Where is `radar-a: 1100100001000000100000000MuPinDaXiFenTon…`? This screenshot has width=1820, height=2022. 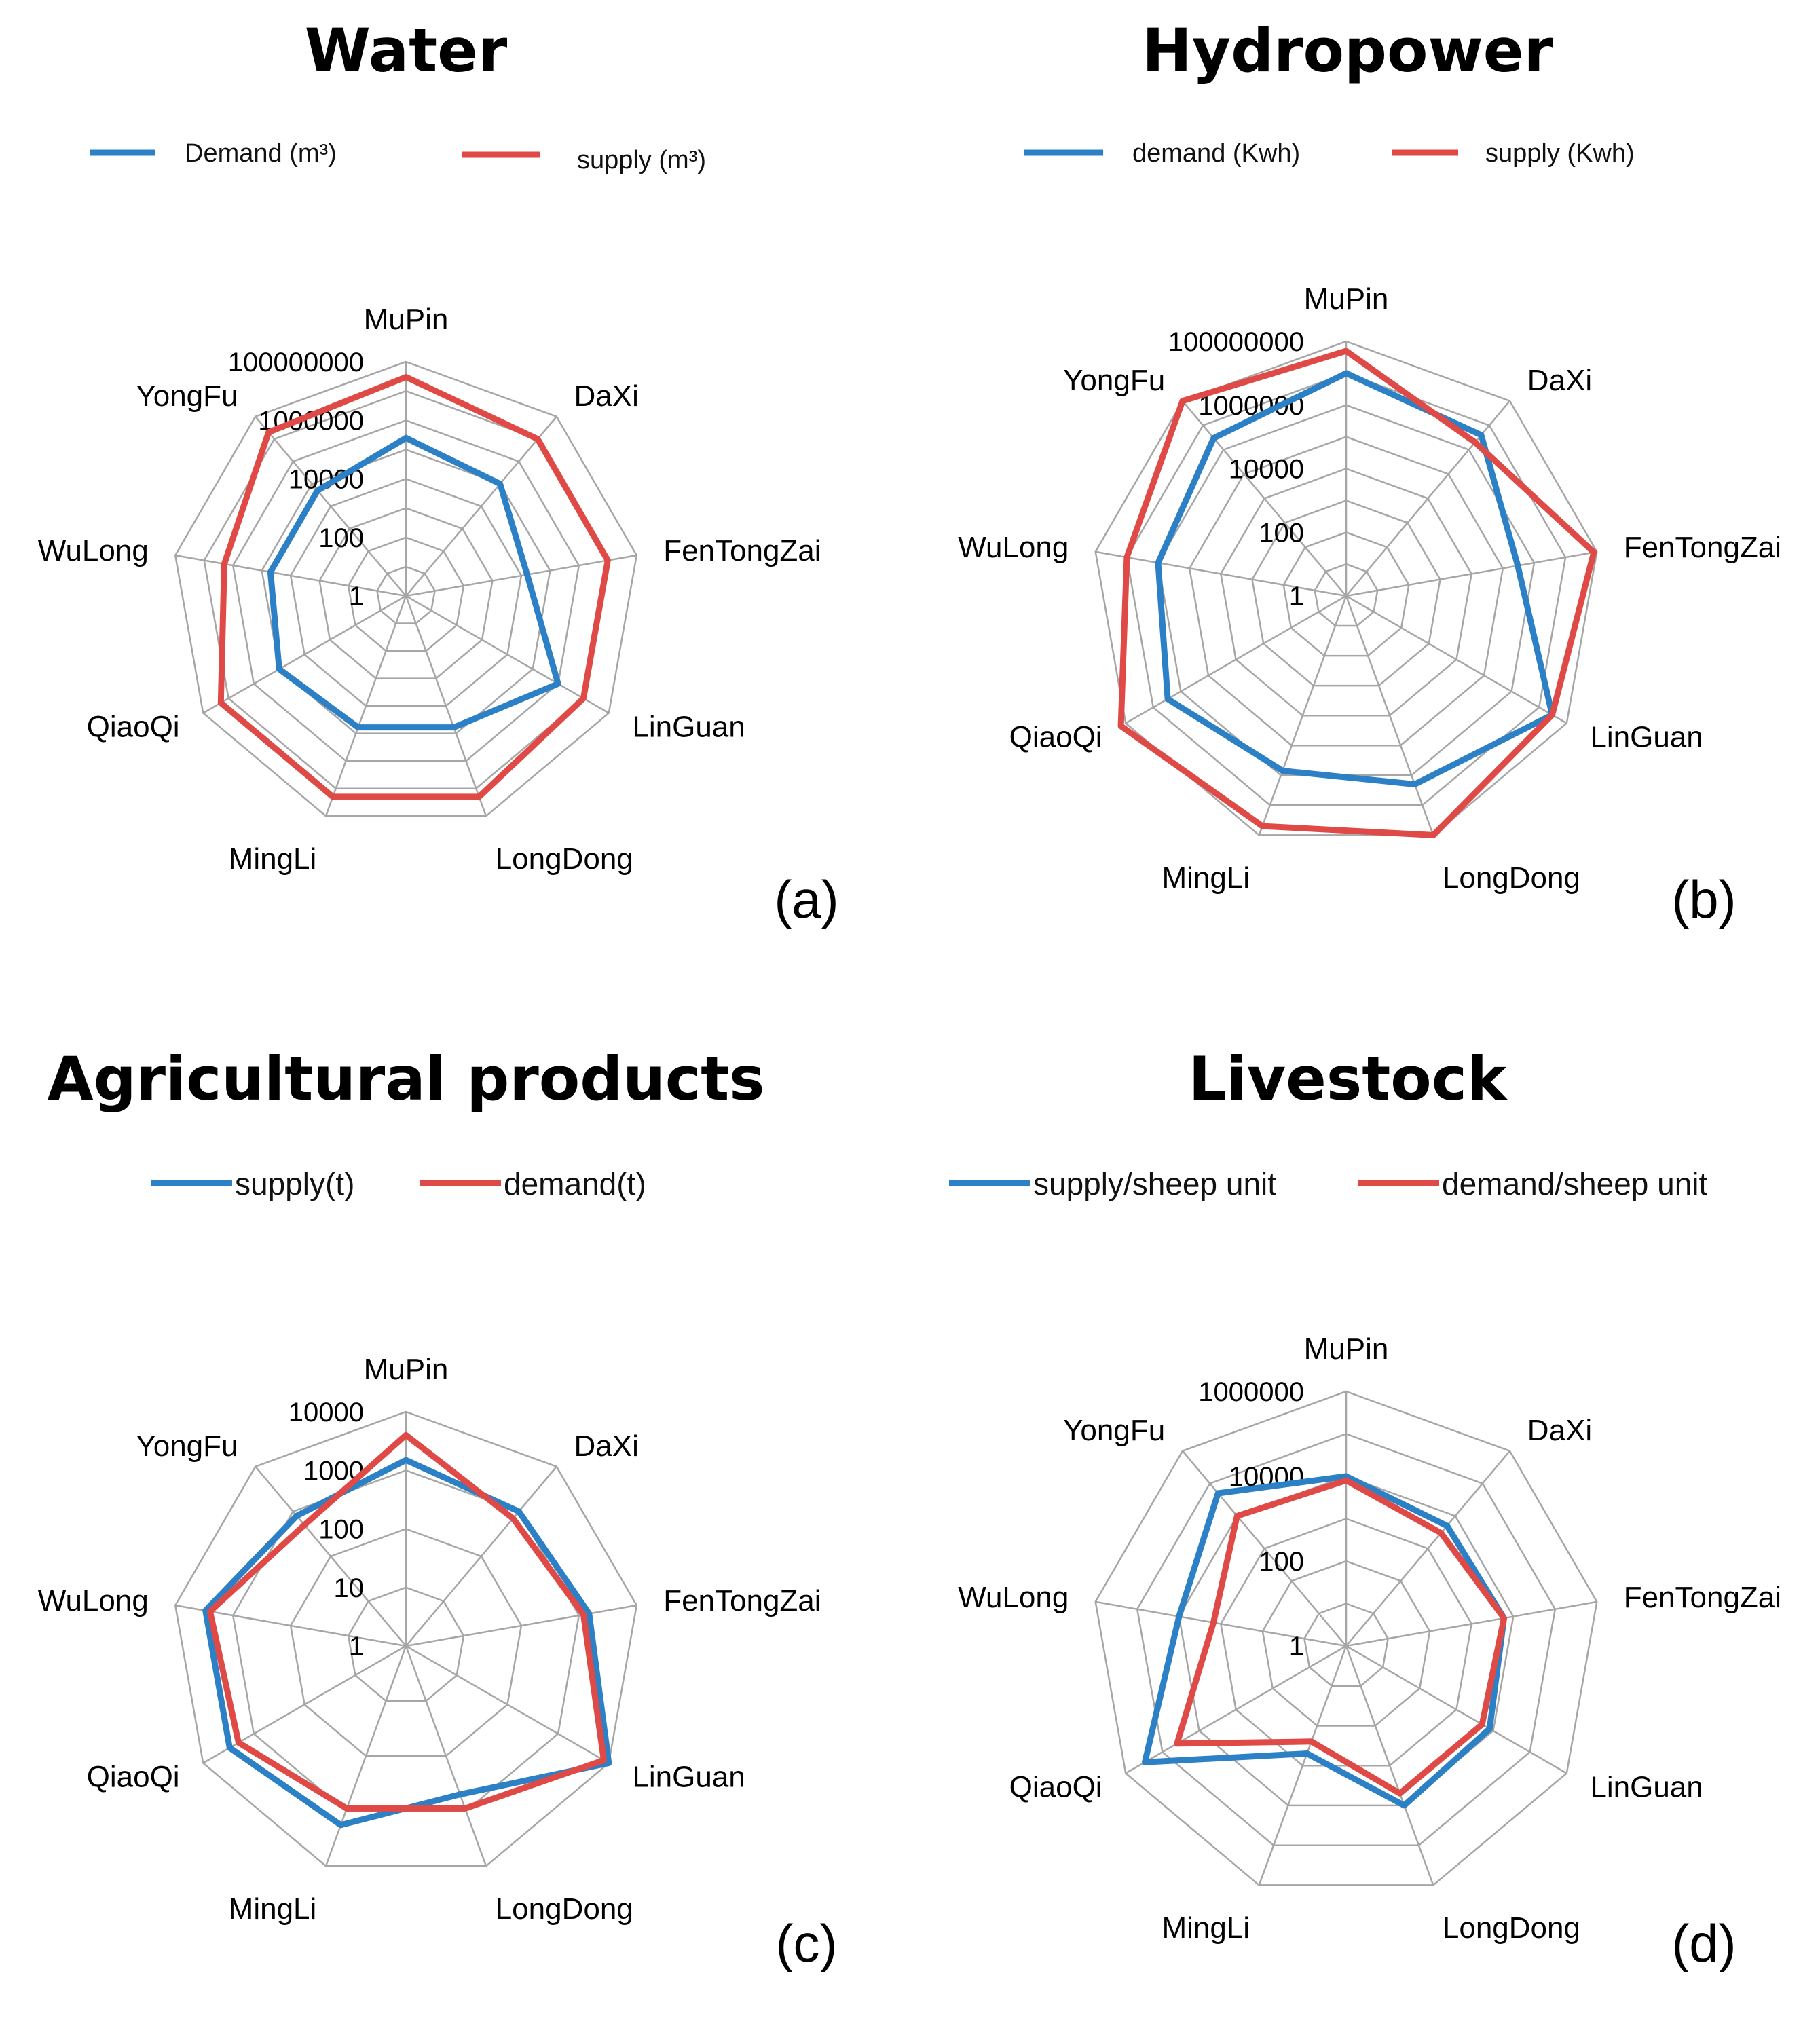
radar-a: 1100100001000000100000000MuPinDaXiFenTon… is located at coordinates (429, 589).